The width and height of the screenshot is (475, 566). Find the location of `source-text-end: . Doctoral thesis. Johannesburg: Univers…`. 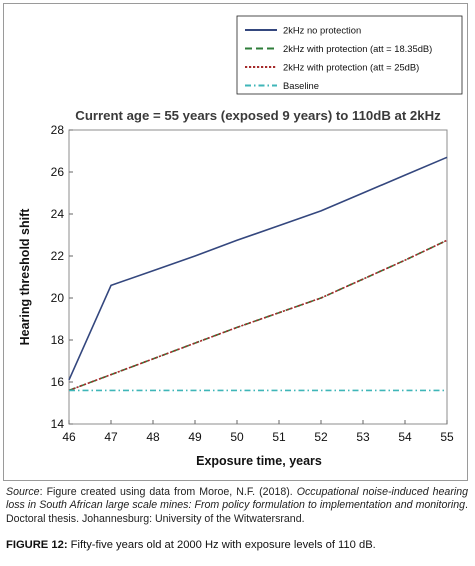

source-text-end: . Doctoral thesis. Johannesburg: Univers… is located at coordinates (237, 512).